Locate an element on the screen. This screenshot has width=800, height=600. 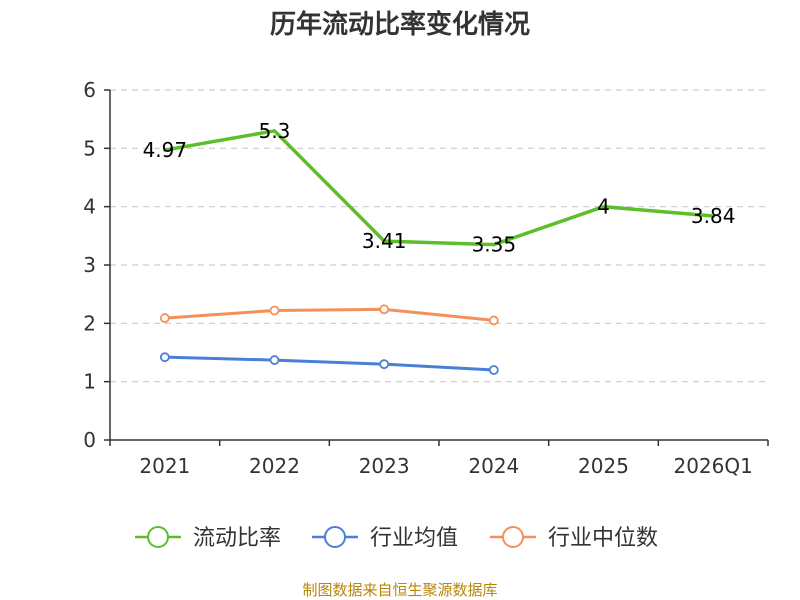
y-tick-label: 6 is located at coordinates (89, 90).